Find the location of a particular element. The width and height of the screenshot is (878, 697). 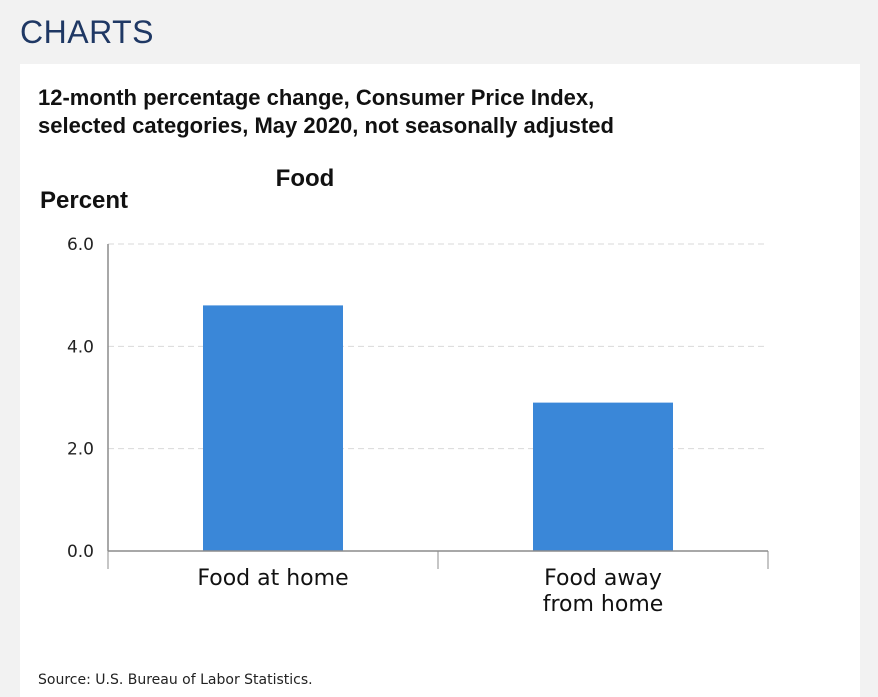

source-note: Source: U.S. Bureau of Labor Statistics. is located at coordinates (175, 680).